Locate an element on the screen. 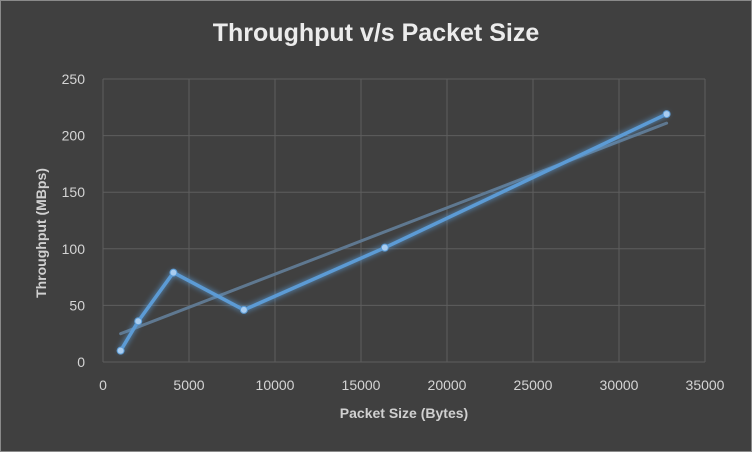 The width and height of the screenshot is (752, 452). y-tick-label: 0 is located at coordinates (81, 362).